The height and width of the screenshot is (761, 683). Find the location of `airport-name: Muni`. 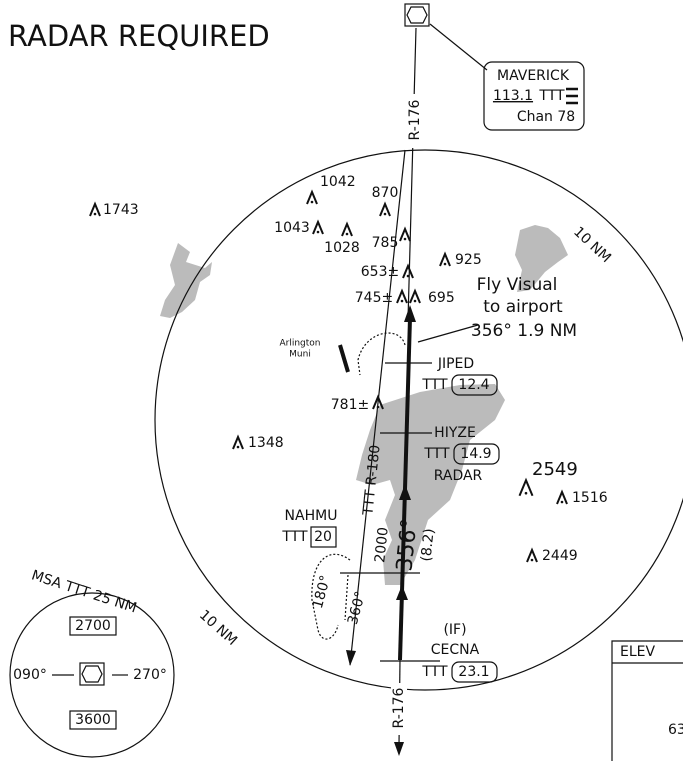

airport-name: Muni is located at coordinates (300, 355).